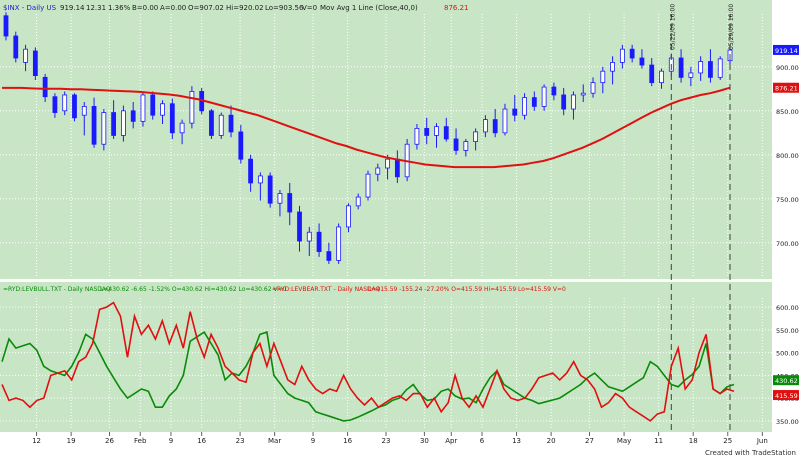 Image resolution: width=800 pixels, height=464 pixels. What do you see at coordinates (787, 422) in the screenshot?
I see `indicator-tick-label: 350.00` at bounding box center [787, 422].